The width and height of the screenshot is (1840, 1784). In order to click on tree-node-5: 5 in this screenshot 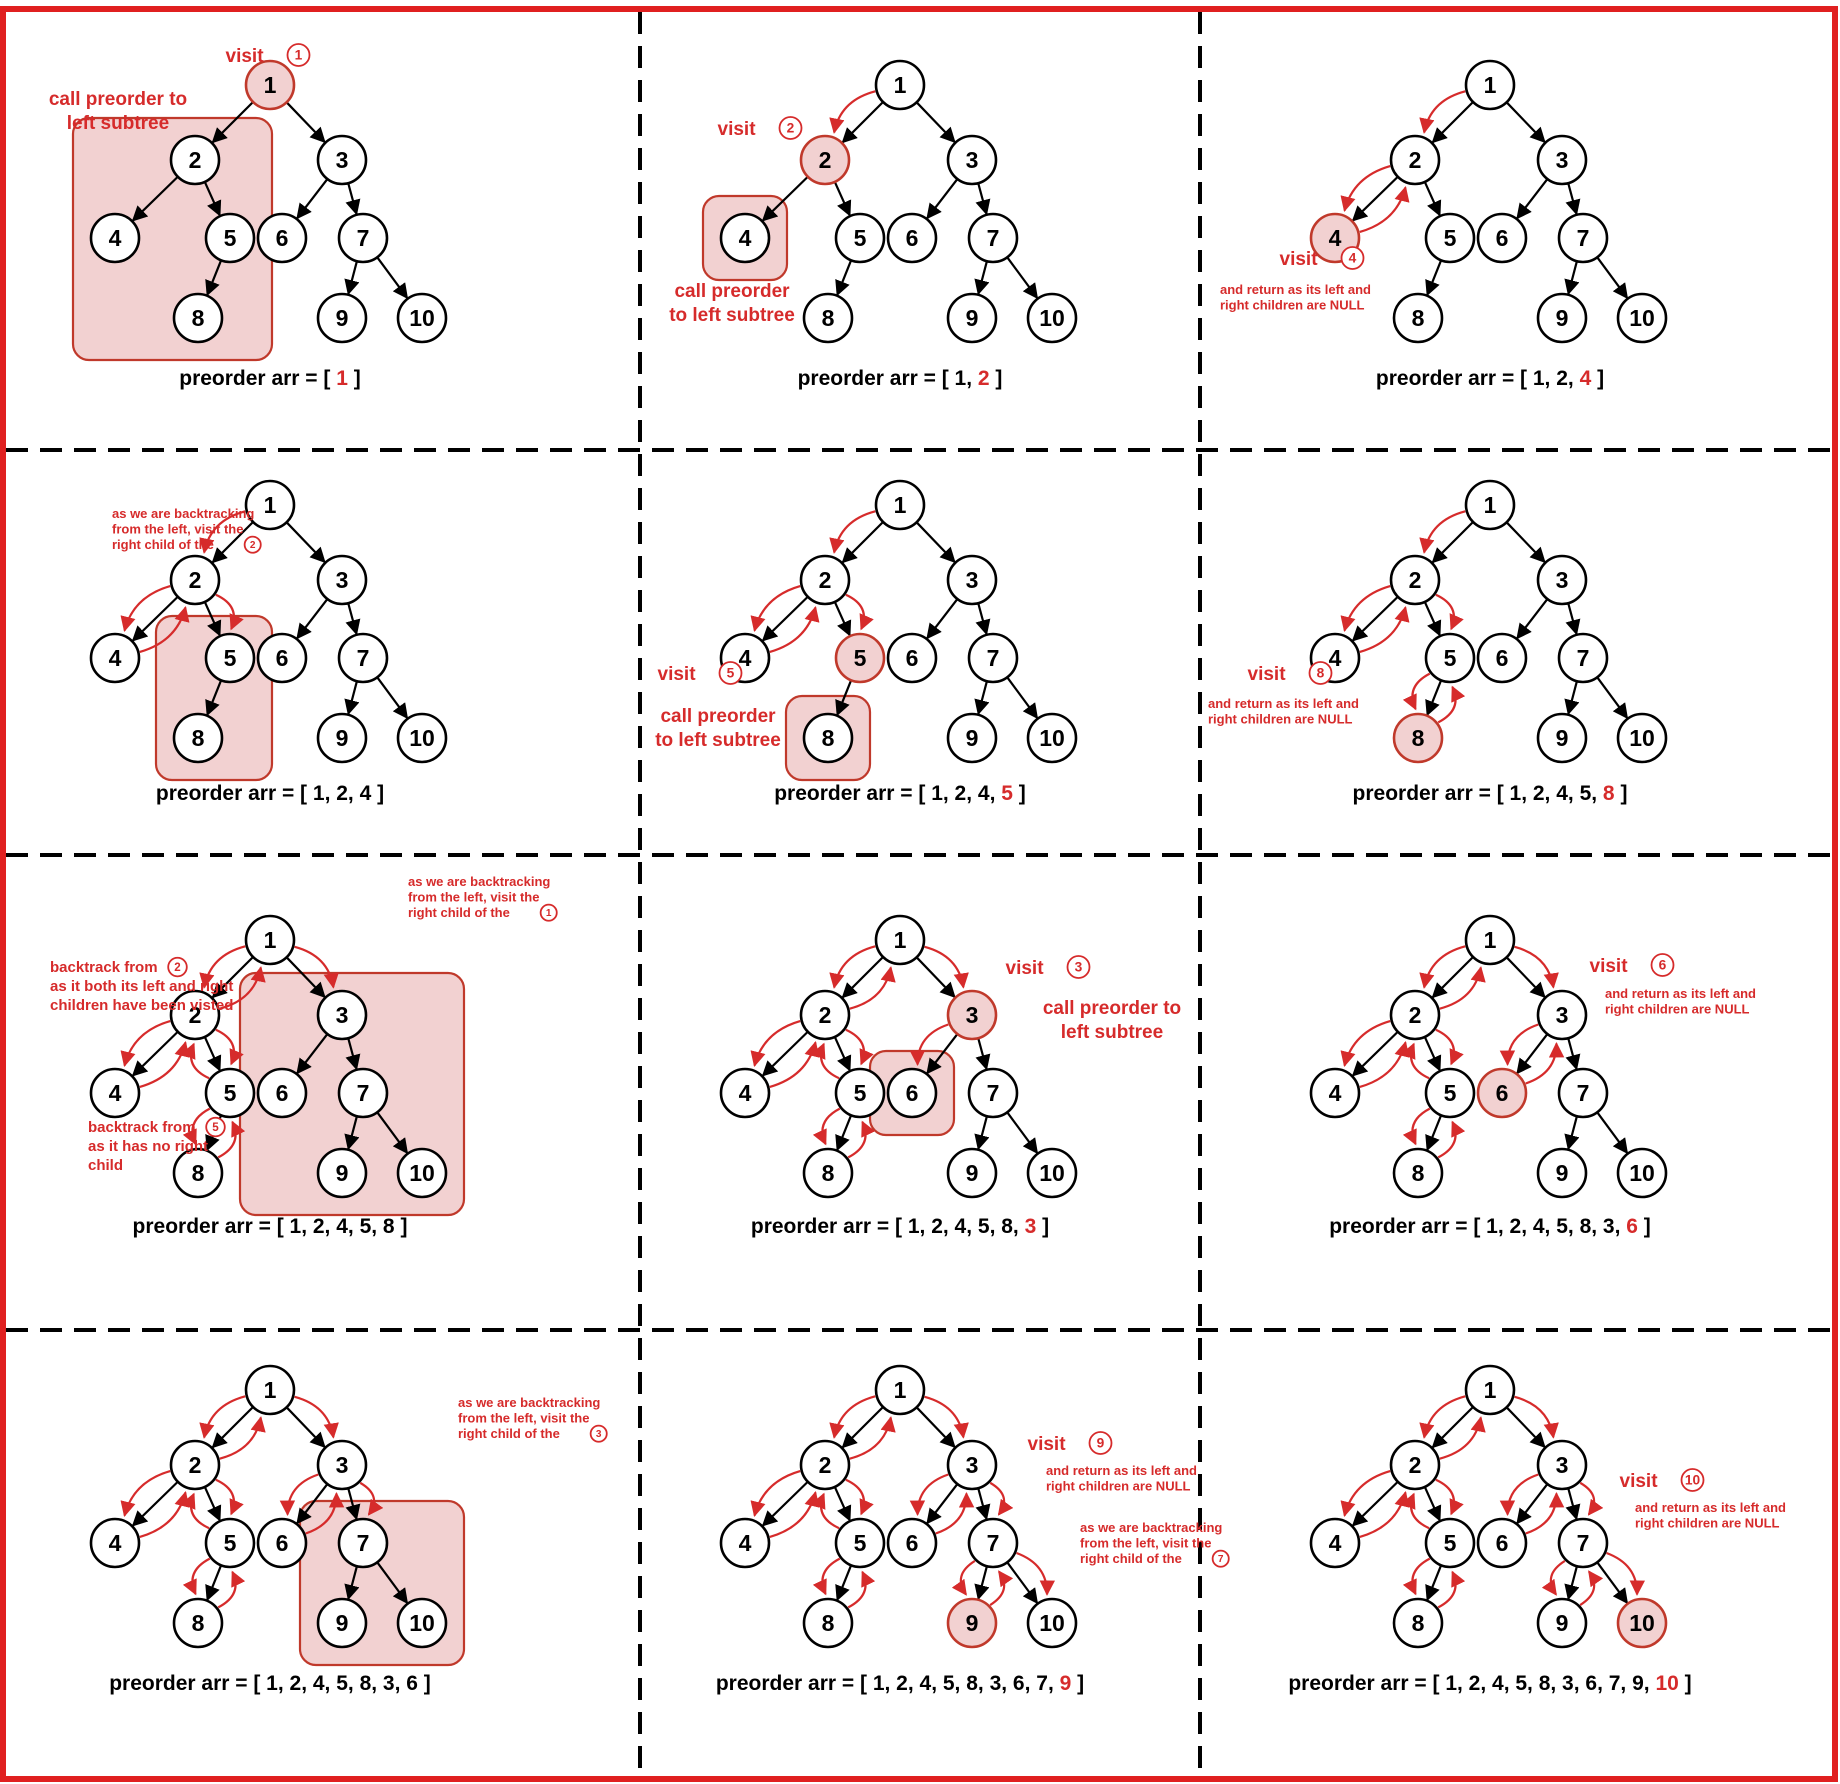, I will do `click(860, 1543)`.